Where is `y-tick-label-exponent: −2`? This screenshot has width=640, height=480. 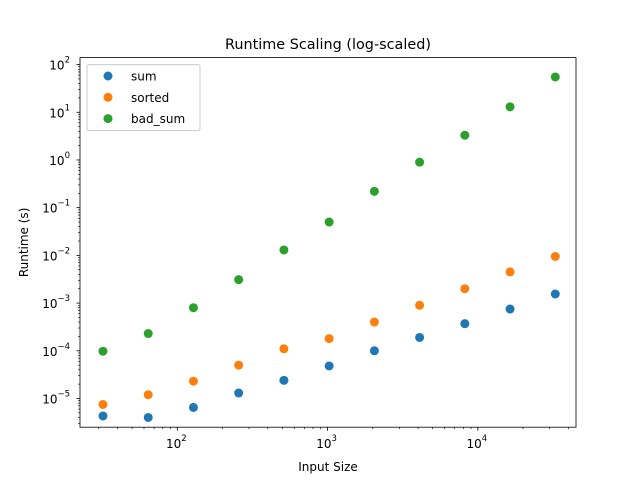
y-tick-label-exponent: −2 is located at coordinates (63, 251).